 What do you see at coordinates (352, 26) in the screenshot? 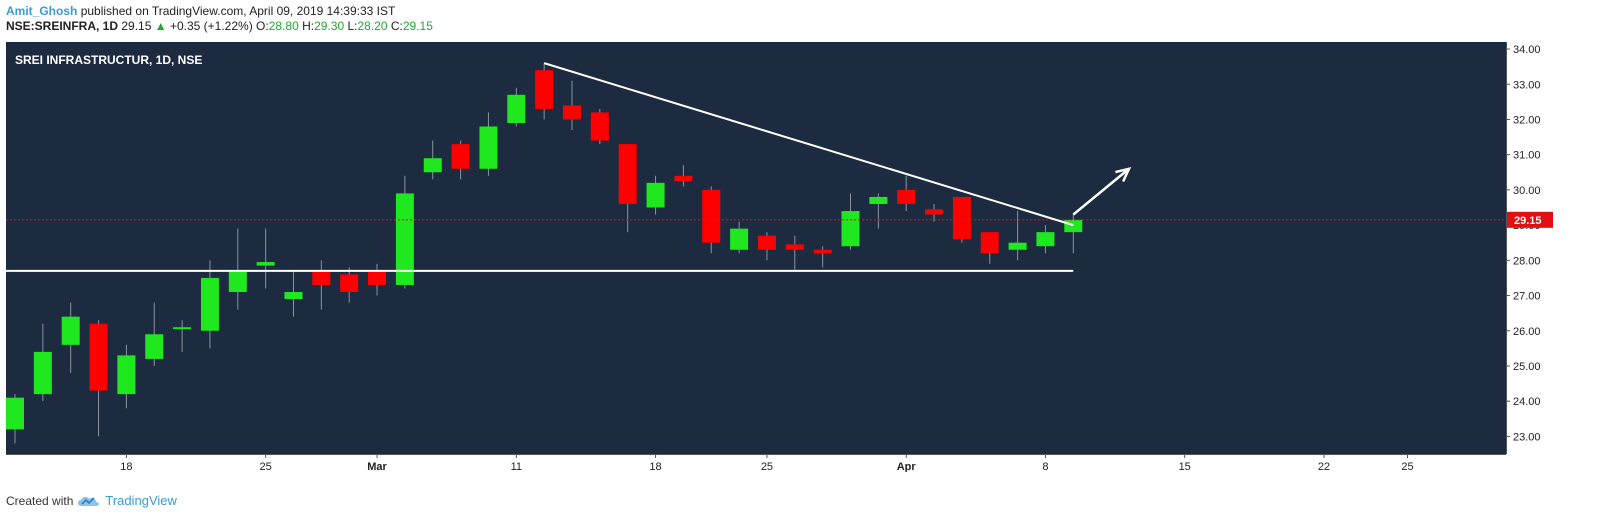
I see `low-label: L:` at bounding box center [352, 26].